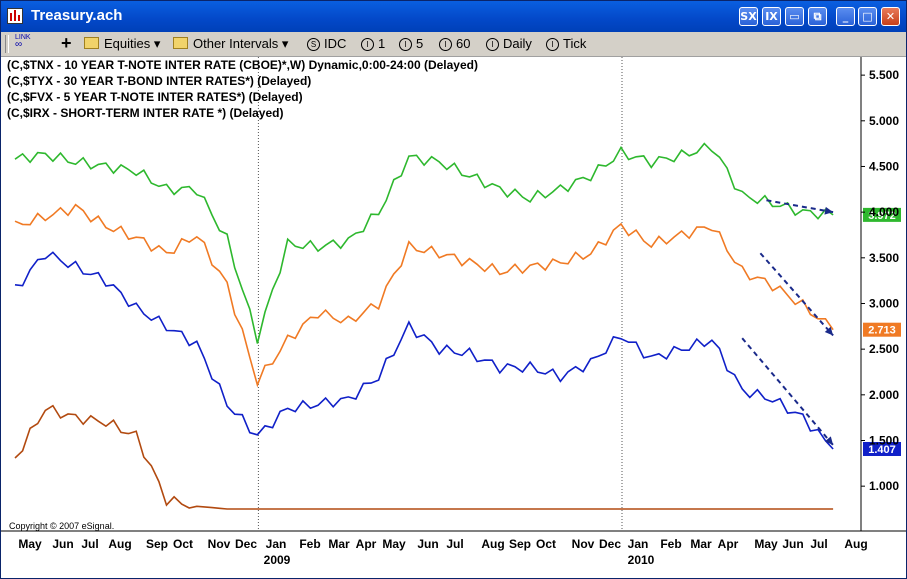  What do you see at coordinates (277, 560) in the screenshot?
I see `year-label: 2009` at bounding box center [277, 560].